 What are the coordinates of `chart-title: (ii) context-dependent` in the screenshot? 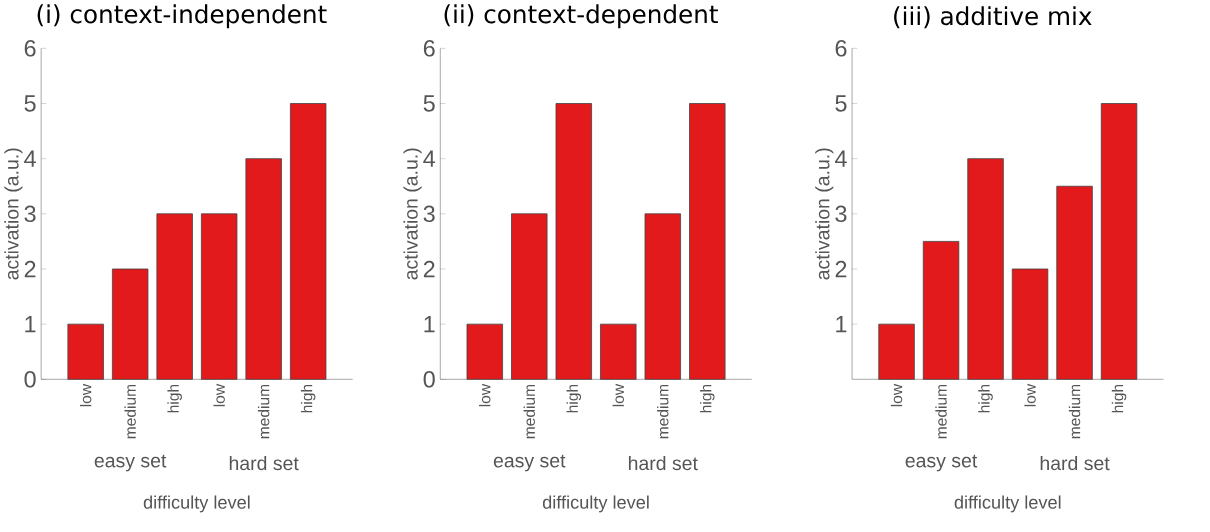 It's located at (581, 16).